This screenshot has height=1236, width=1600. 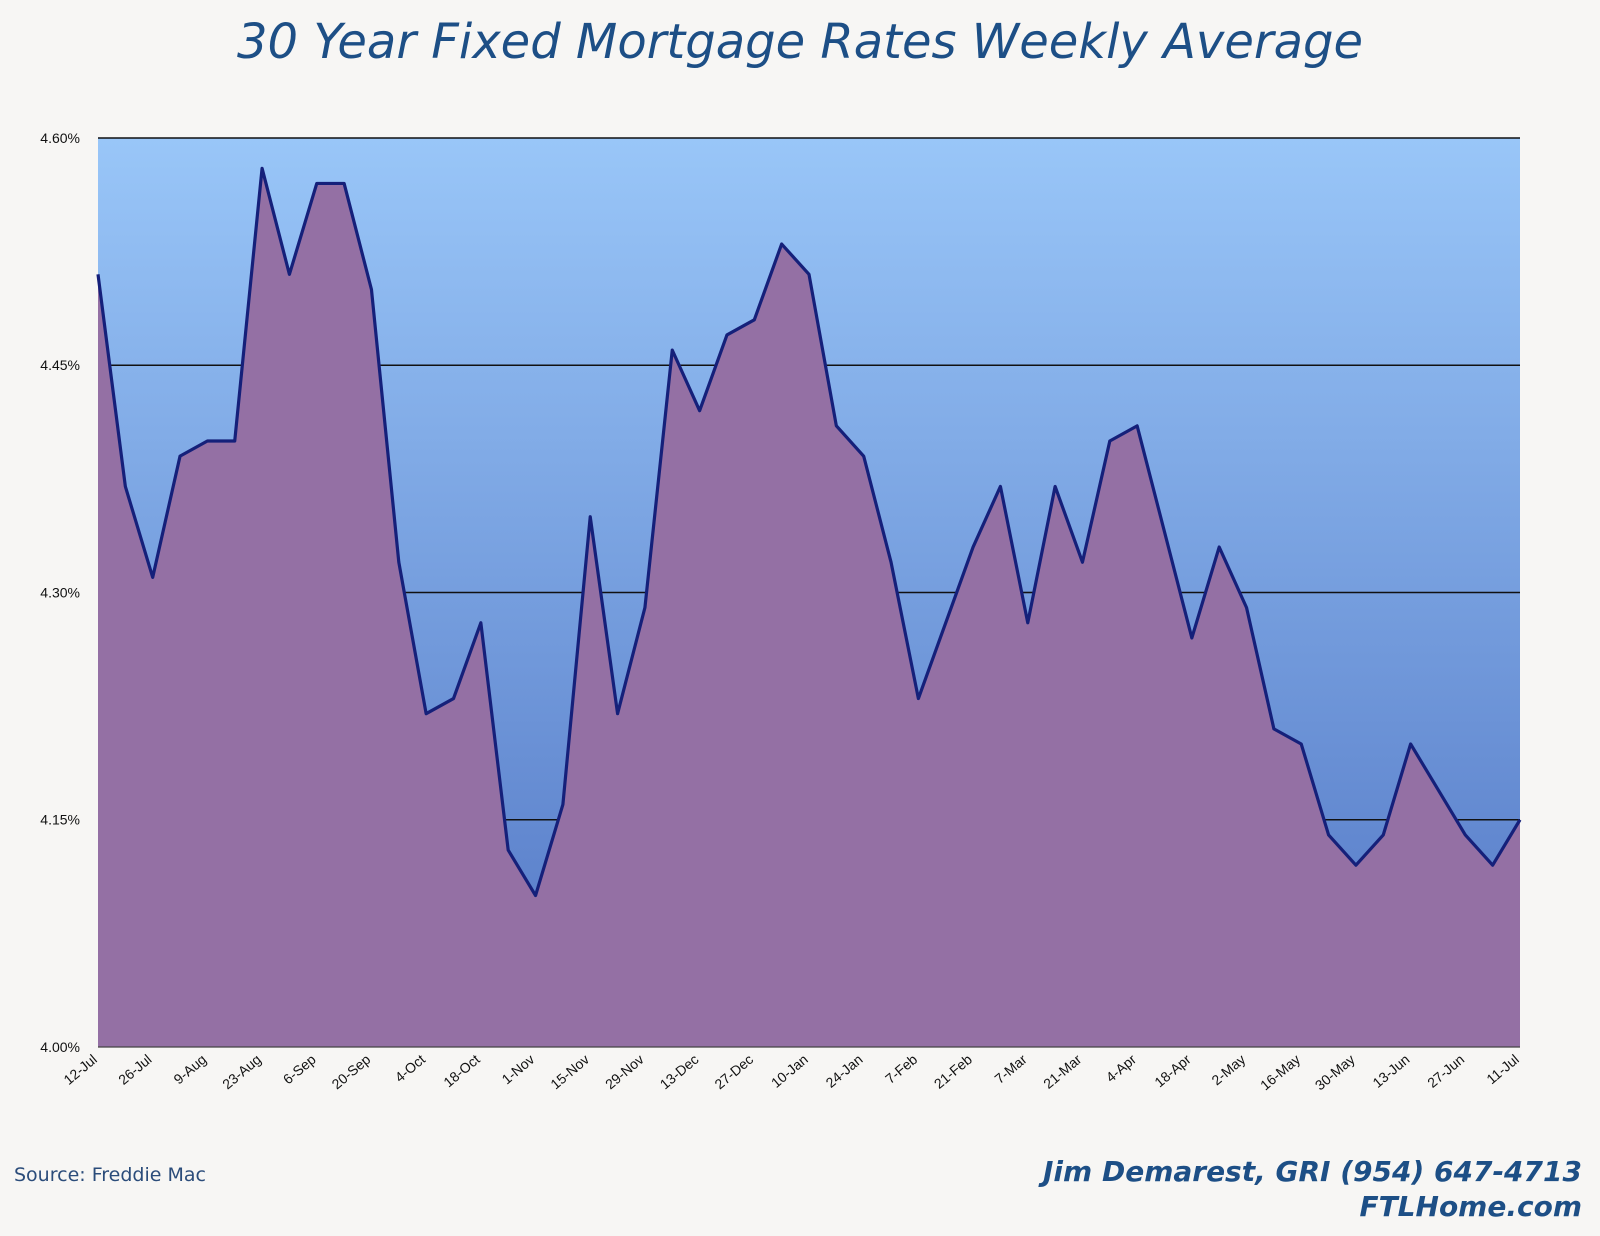 I want to click on x-tick-label: 12-Jul, so click(x=80, y=1069).